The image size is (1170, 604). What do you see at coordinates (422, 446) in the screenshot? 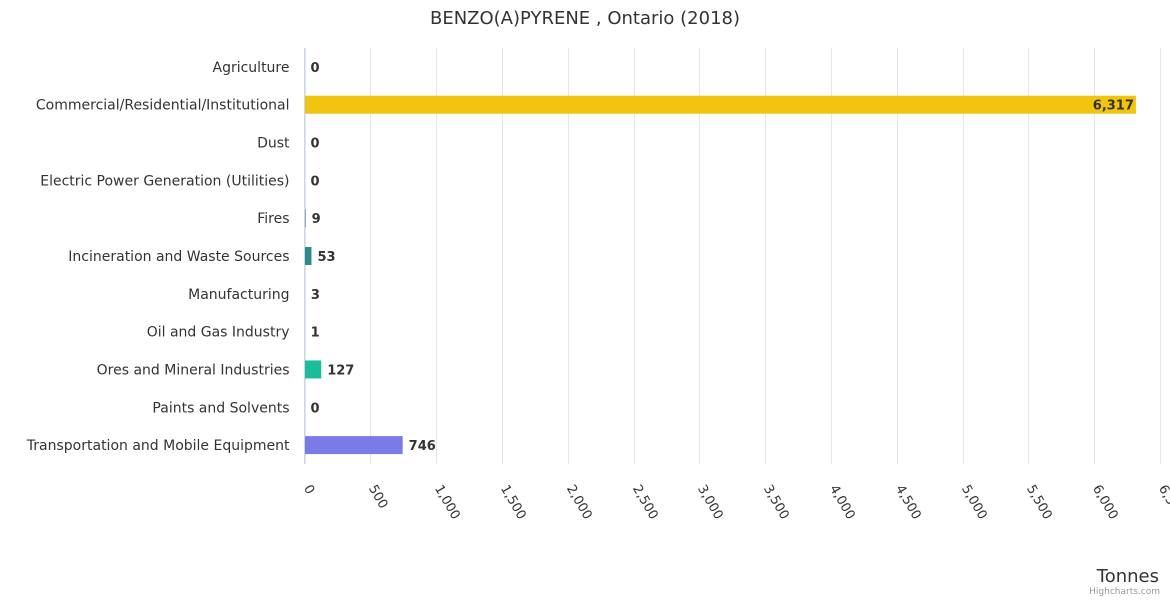
I see `data-label: 746` at bounding box center [422, 446].